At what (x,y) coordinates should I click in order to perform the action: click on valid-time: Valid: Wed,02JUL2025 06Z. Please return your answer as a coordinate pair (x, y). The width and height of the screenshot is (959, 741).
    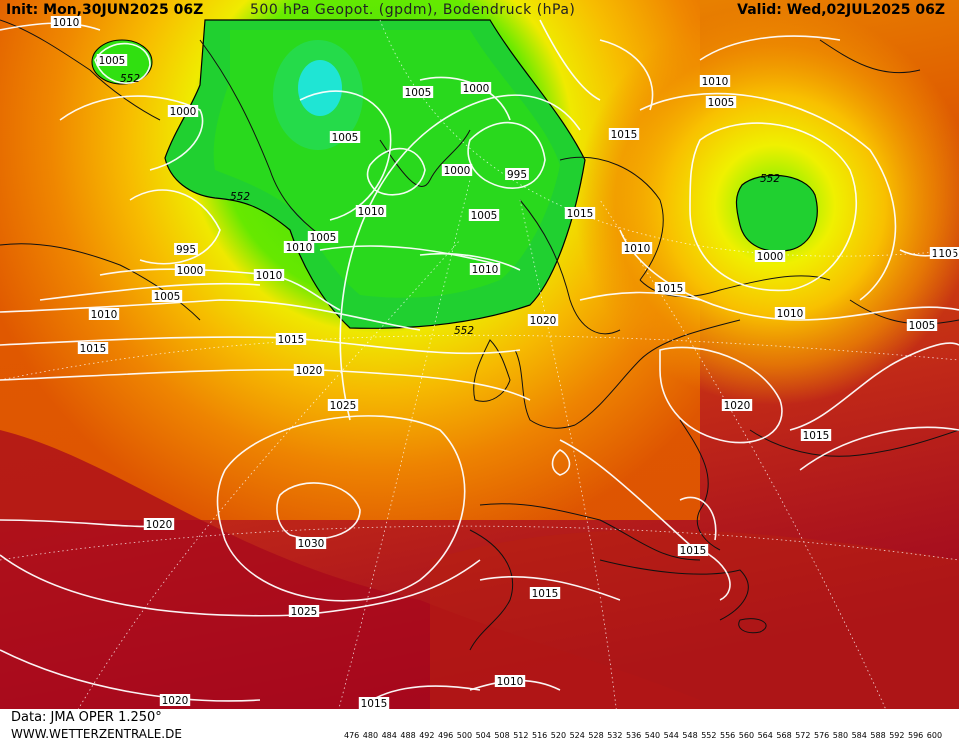
    Looking at the image, I should click on (841, 10).